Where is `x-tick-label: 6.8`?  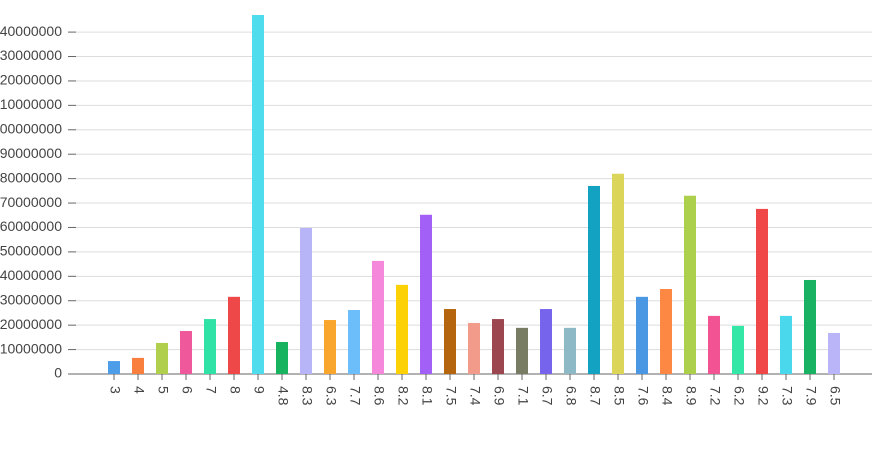
x-tick-label: 6.8 is located at coordinates (571, 396).